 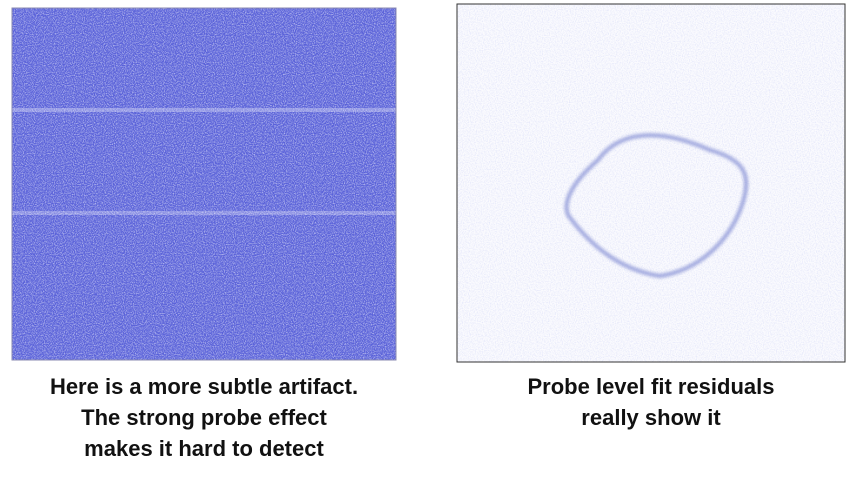 What do you see at coordinates (651, 386) in the screenshot?
I see `caption-line: Probe level fit residuals` at bounding box center [651, 386].